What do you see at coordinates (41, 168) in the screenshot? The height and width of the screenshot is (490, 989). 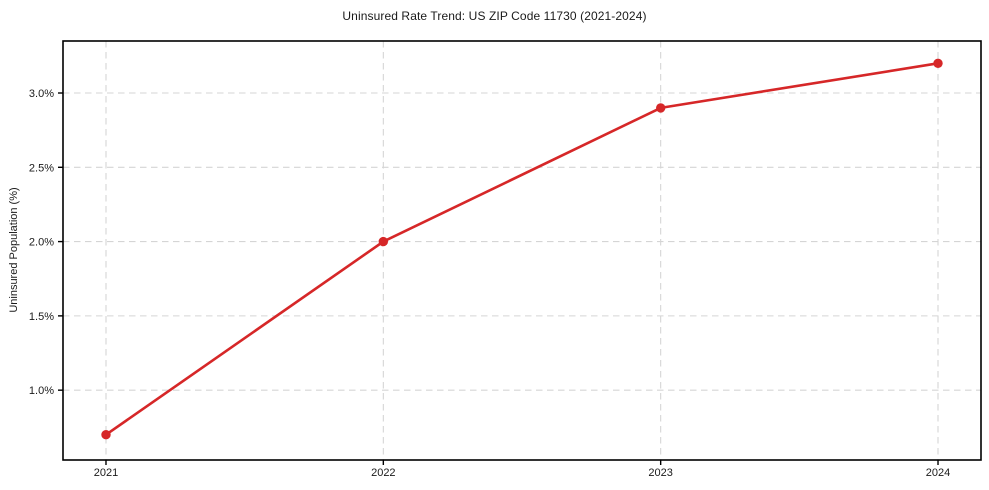 I see `y-tick-label: 2.5%` at bounding box center [41, 168].